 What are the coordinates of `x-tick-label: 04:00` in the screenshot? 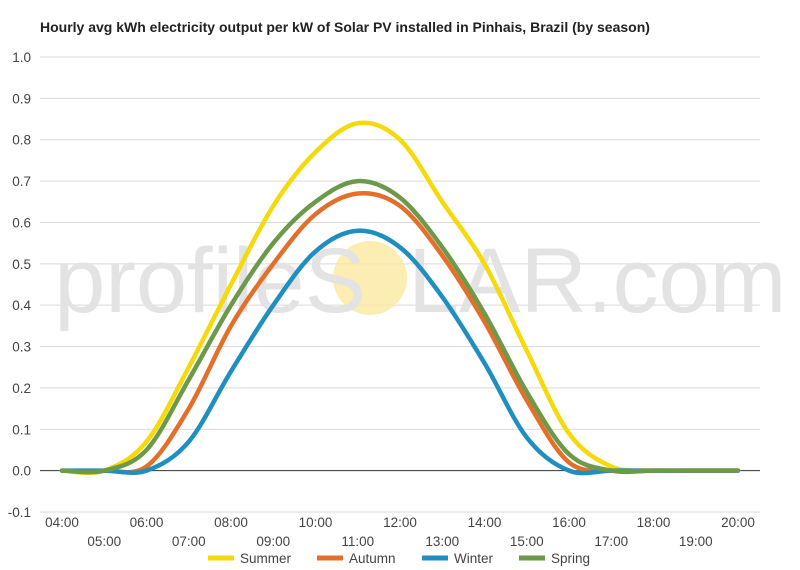 It's located at (62, 522).